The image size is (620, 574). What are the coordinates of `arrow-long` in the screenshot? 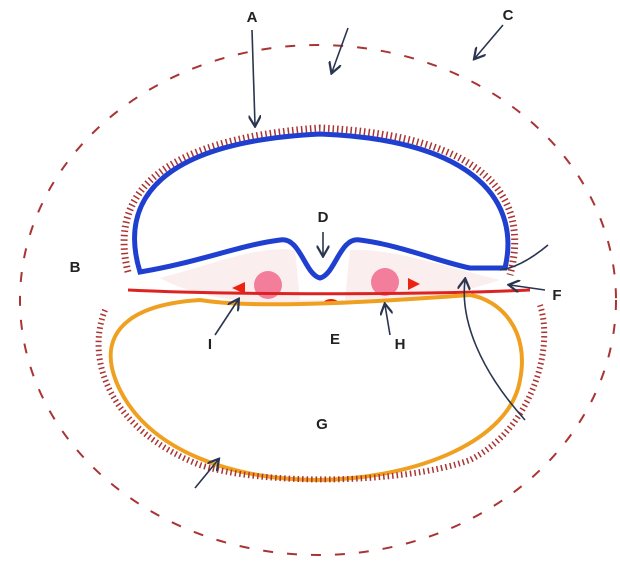 It's located at (495, 350).